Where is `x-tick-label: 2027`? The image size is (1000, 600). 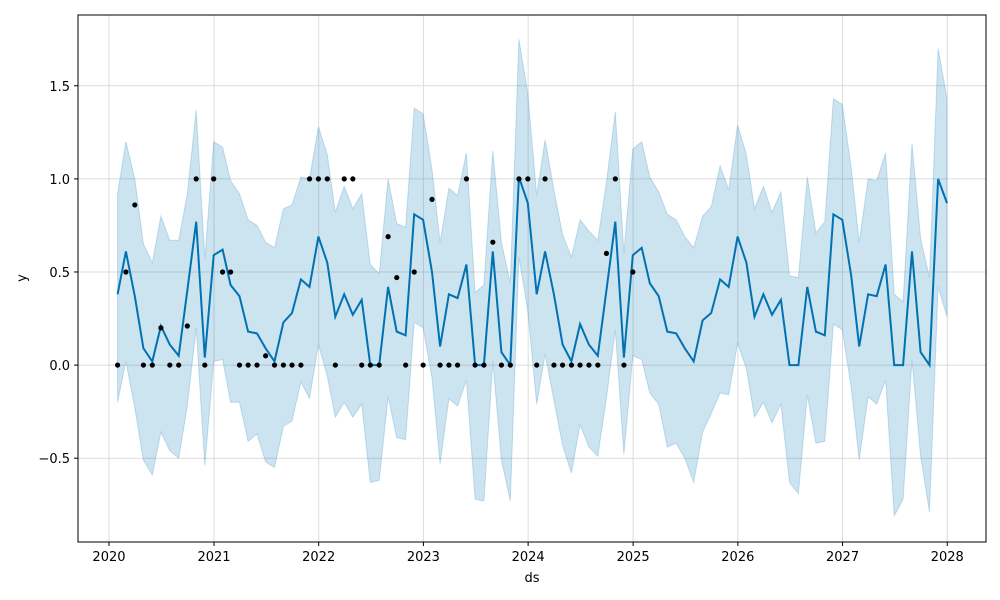
x-tick-label: 2027 is located at coordinates (842, 557).